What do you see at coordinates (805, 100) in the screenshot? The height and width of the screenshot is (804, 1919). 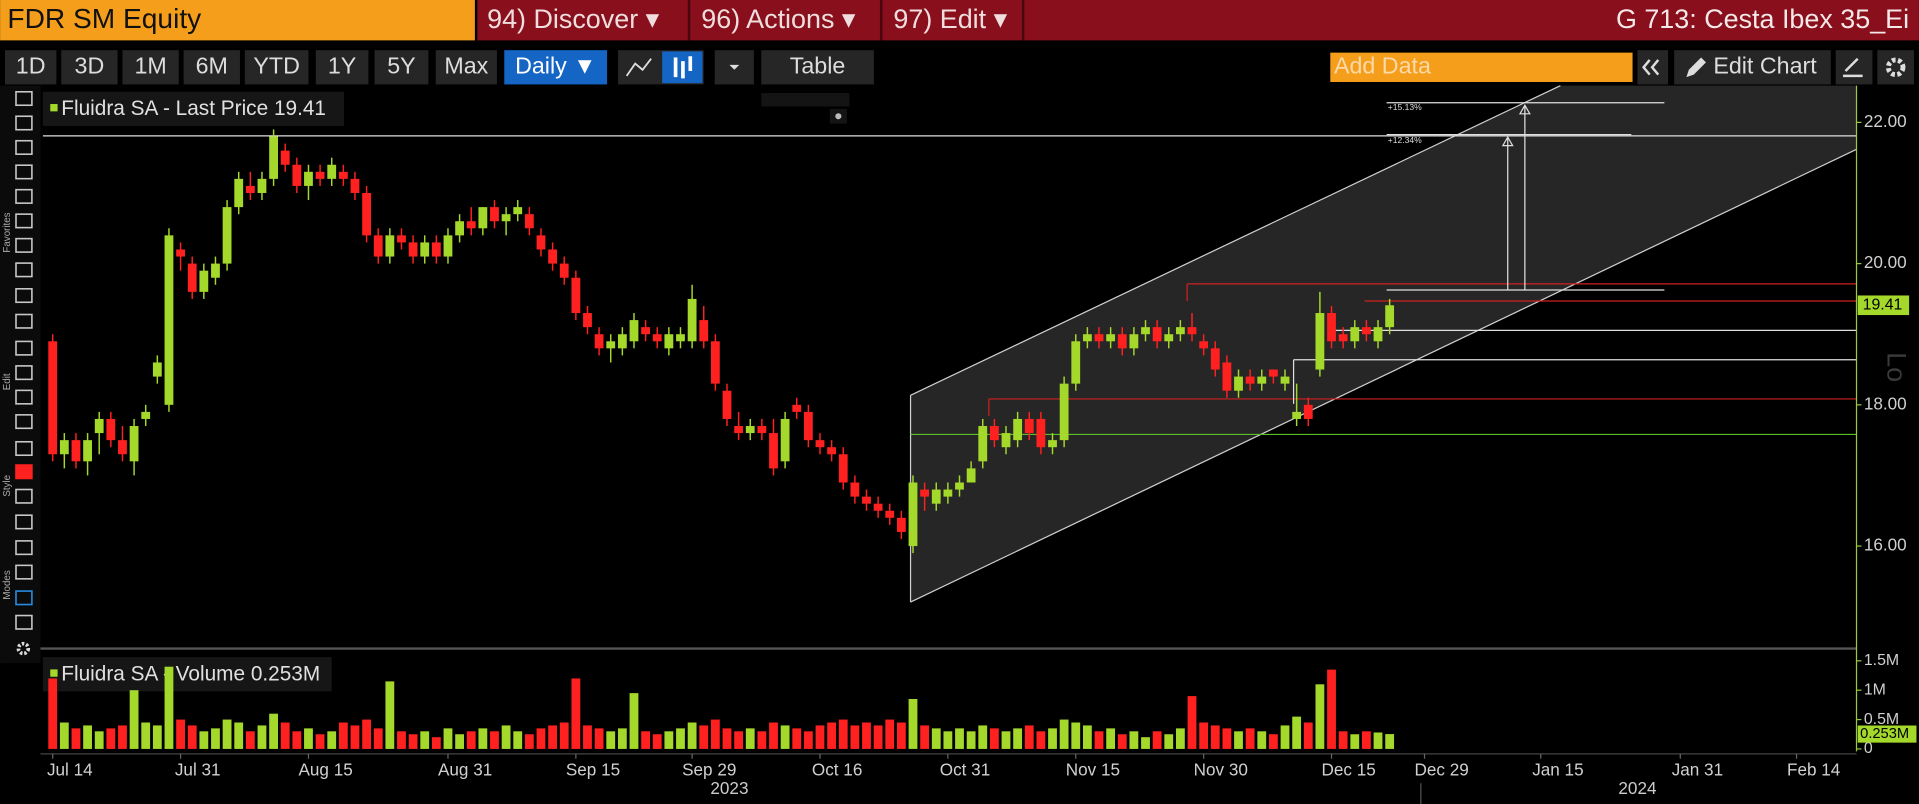 I see `mini-toolbar` at bounding box center [805, 100].